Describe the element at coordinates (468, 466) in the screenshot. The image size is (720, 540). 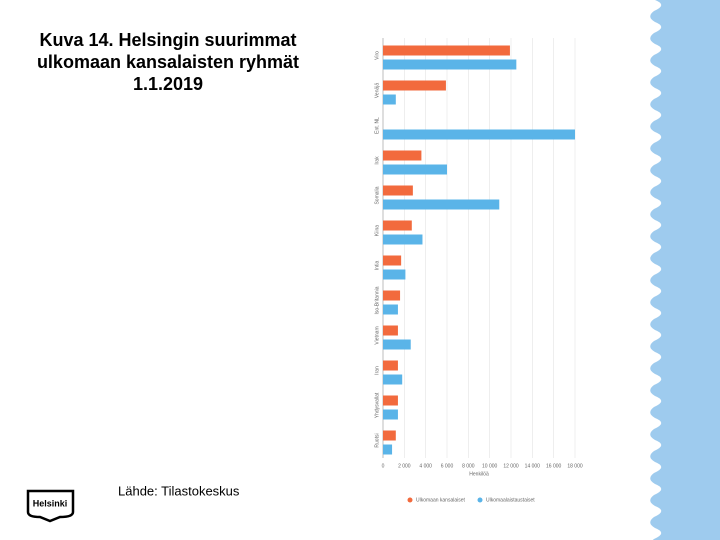
I see `x-tick-label: 8 000` at that location.